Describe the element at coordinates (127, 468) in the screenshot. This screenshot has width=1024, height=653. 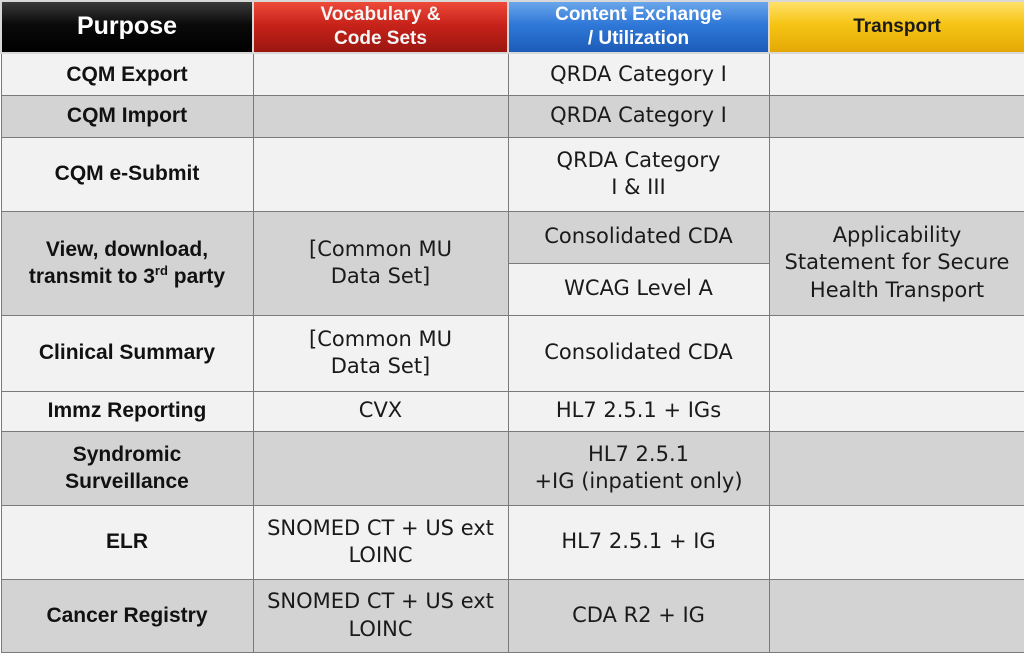
I see `purpose-cell: Syndromic Surveillance` at that location.